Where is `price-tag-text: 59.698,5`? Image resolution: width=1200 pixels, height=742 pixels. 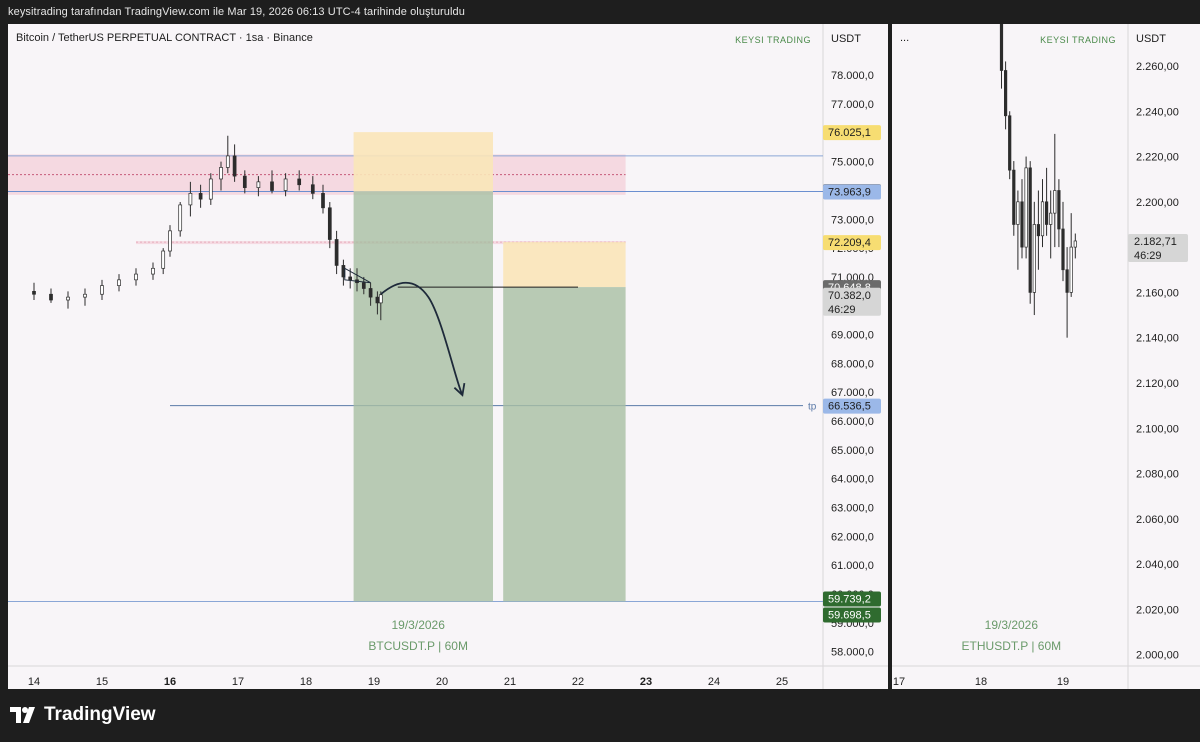
price-tag-text: 59.698,5 is located at coordinates (849, 615).